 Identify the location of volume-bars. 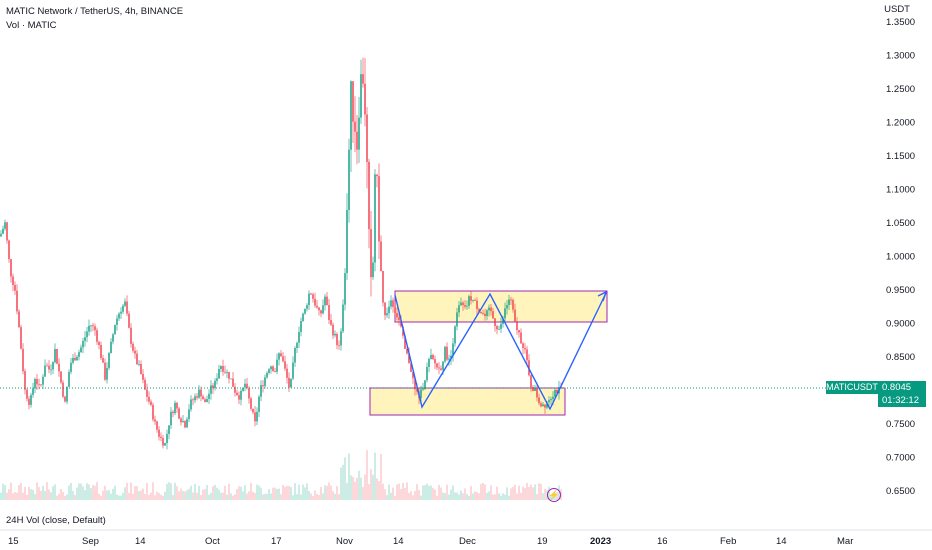
(281, 475).